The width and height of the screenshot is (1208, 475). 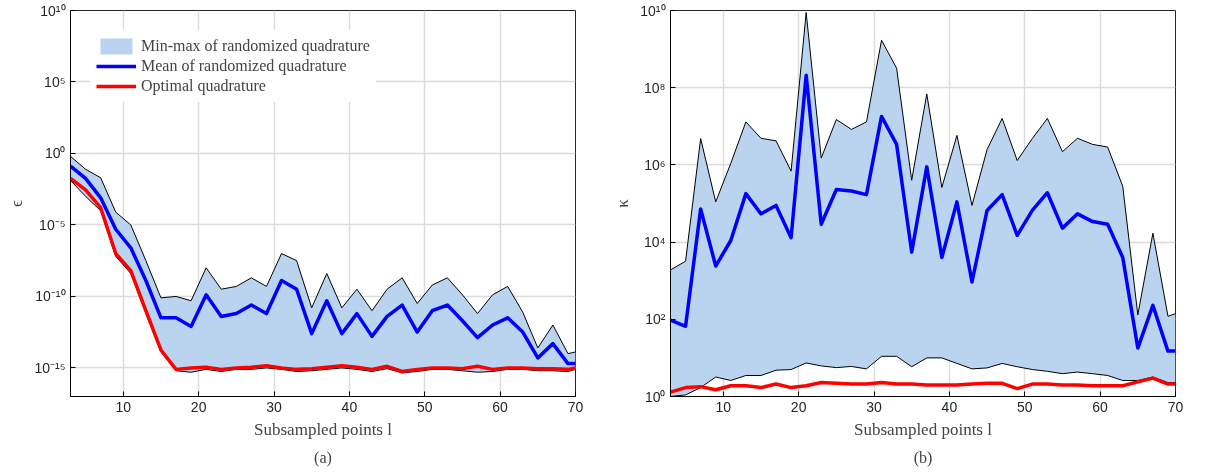 What do you see at coordinates (654, 242) in the screenshot?
I see `y-tick-label: 10⁴` at bounding box center [654, 242].